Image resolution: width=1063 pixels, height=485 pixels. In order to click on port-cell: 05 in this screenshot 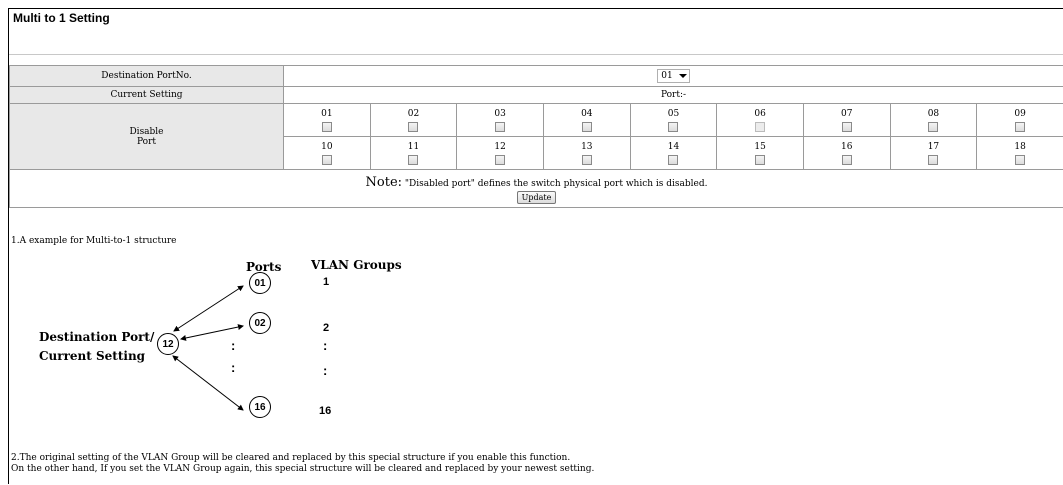, I will do `click(673, 120)`.